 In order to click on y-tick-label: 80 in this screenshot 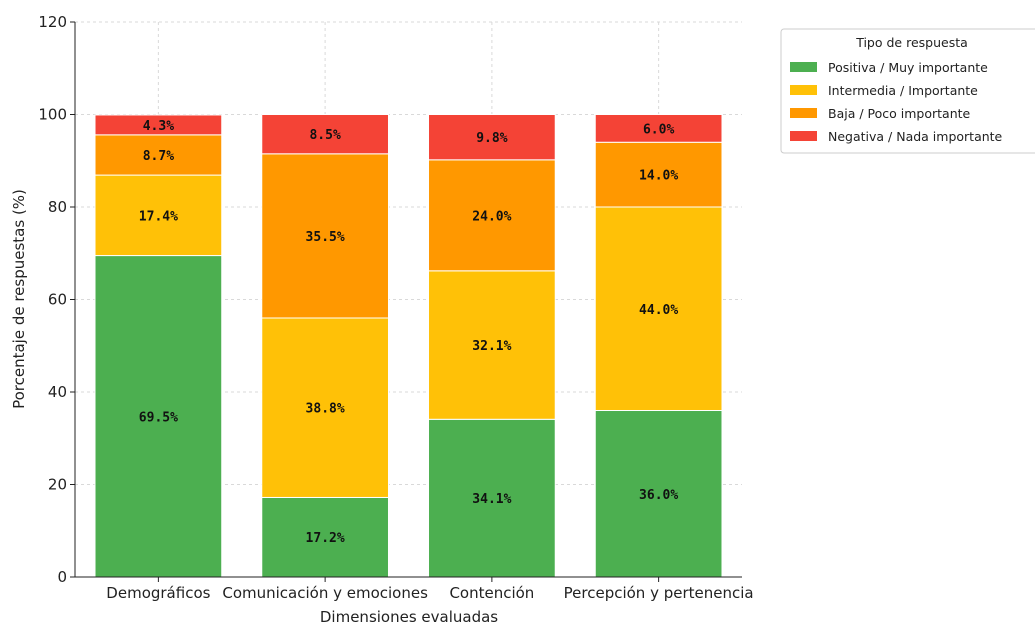, I will do `click(57, 207)`.